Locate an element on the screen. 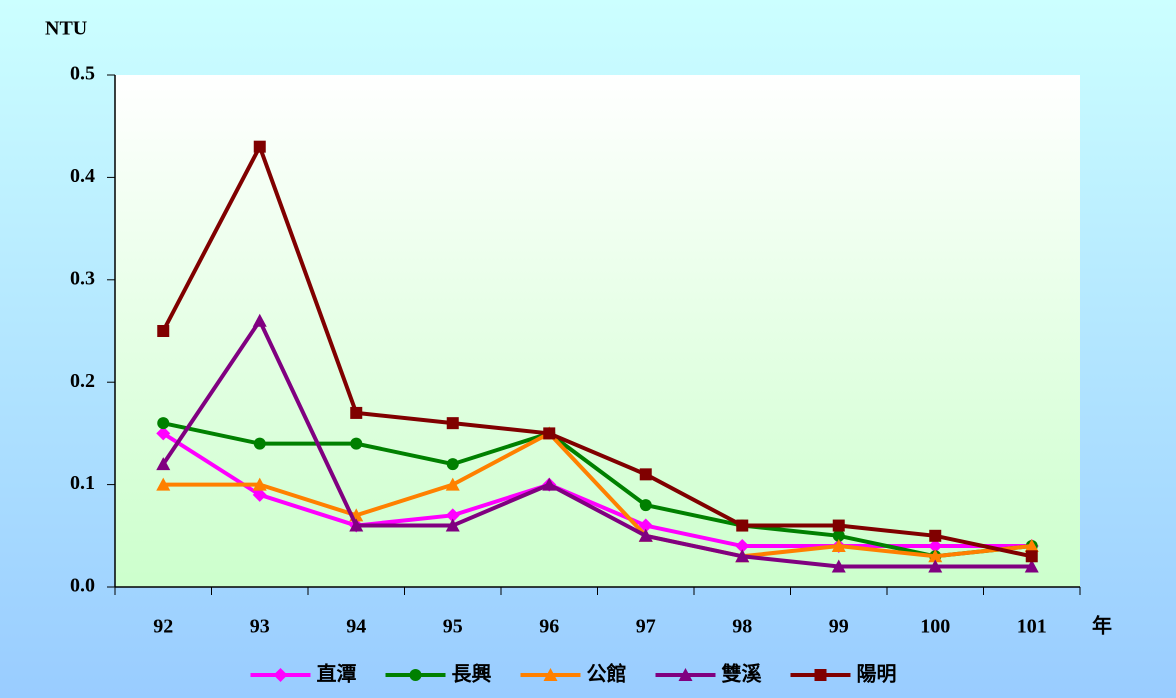  x-tick-label: 95 is located at coordinates (453, 627).